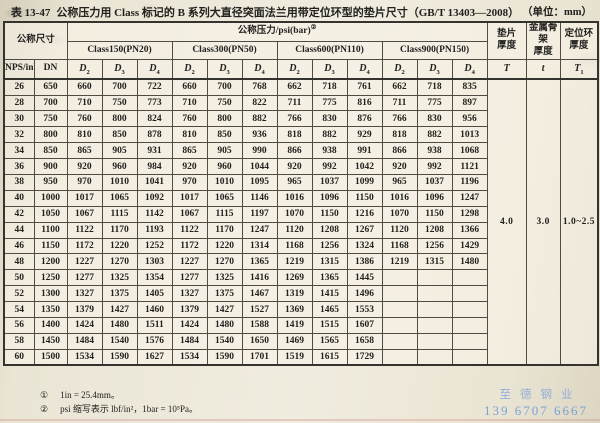  Describe the element at coordinates (294, 230) in the screenshot. I see `table-cell: 1120` at that location.